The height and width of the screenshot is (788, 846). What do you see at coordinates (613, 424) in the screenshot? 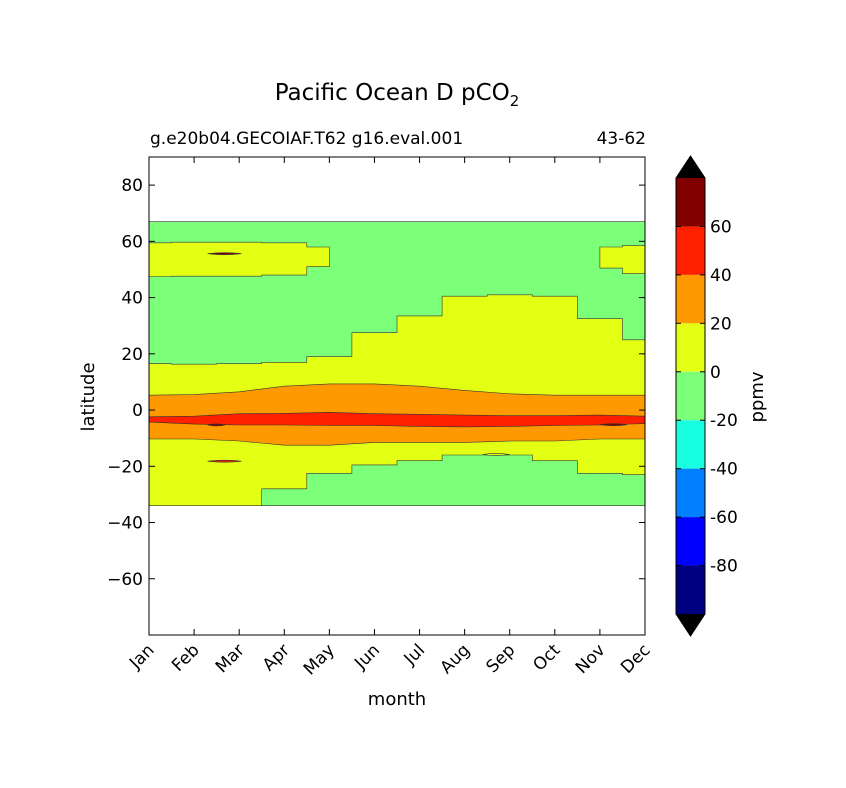
I see `dark-red-blip-equator` at bounding box center [613, 424].